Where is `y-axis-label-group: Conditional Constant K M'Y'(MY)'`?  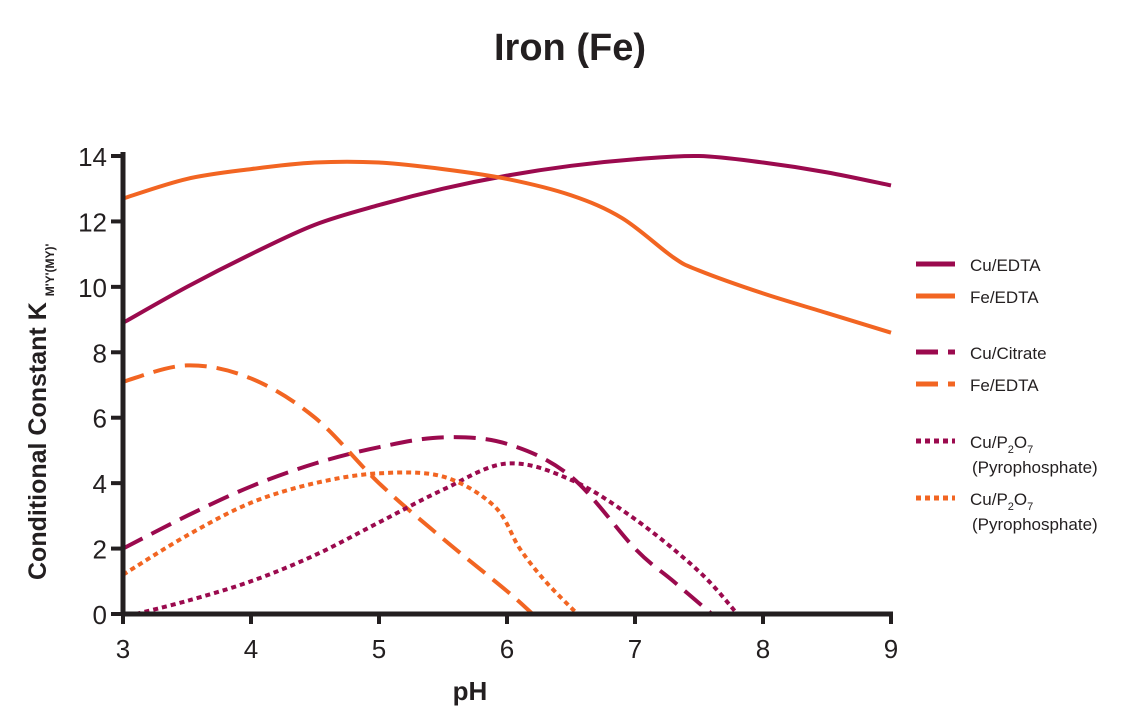
y-axis-label-group: Conditional Constant K M'Y'(MY)' is located at coordinates (40, 412).